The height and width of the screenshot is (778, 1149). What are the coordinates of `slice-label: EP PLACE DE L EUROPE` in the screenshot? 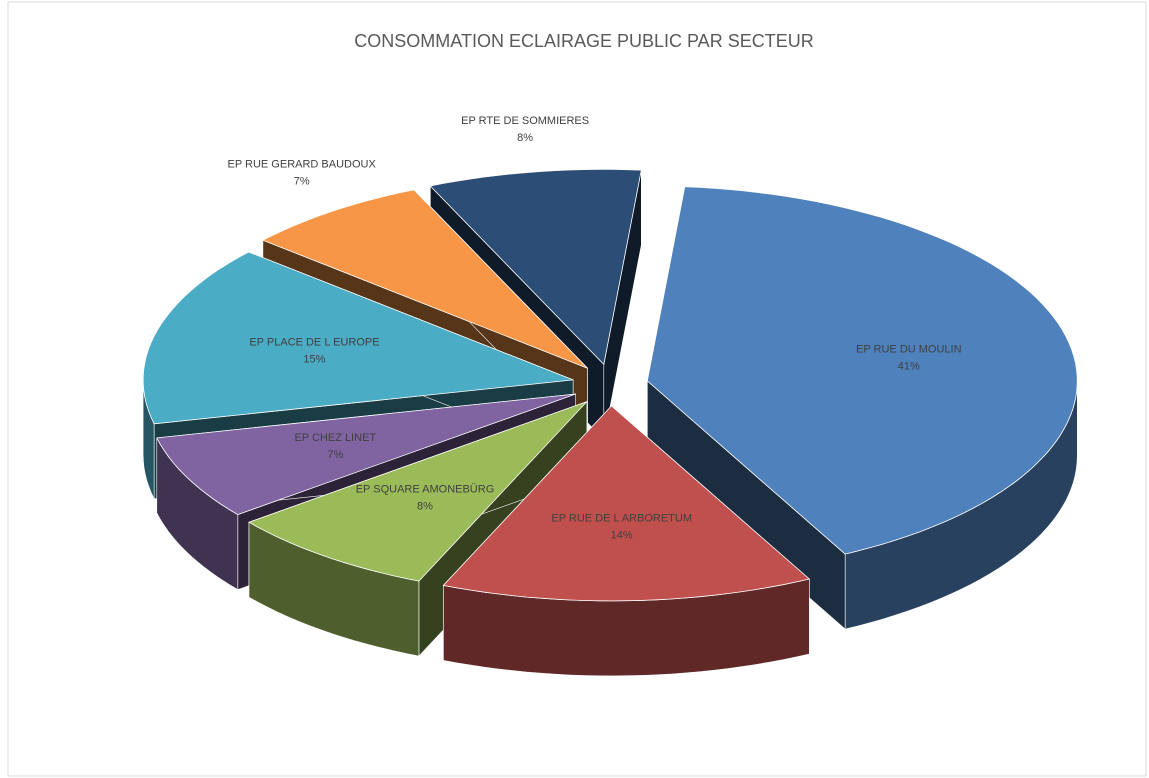 It's located at (314, 343).